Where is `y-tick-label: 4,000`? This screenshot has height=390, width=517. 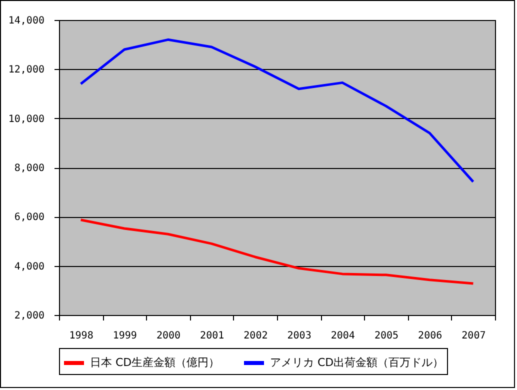 y-tick-label: 4,000 is located at coordinates (29, 266).